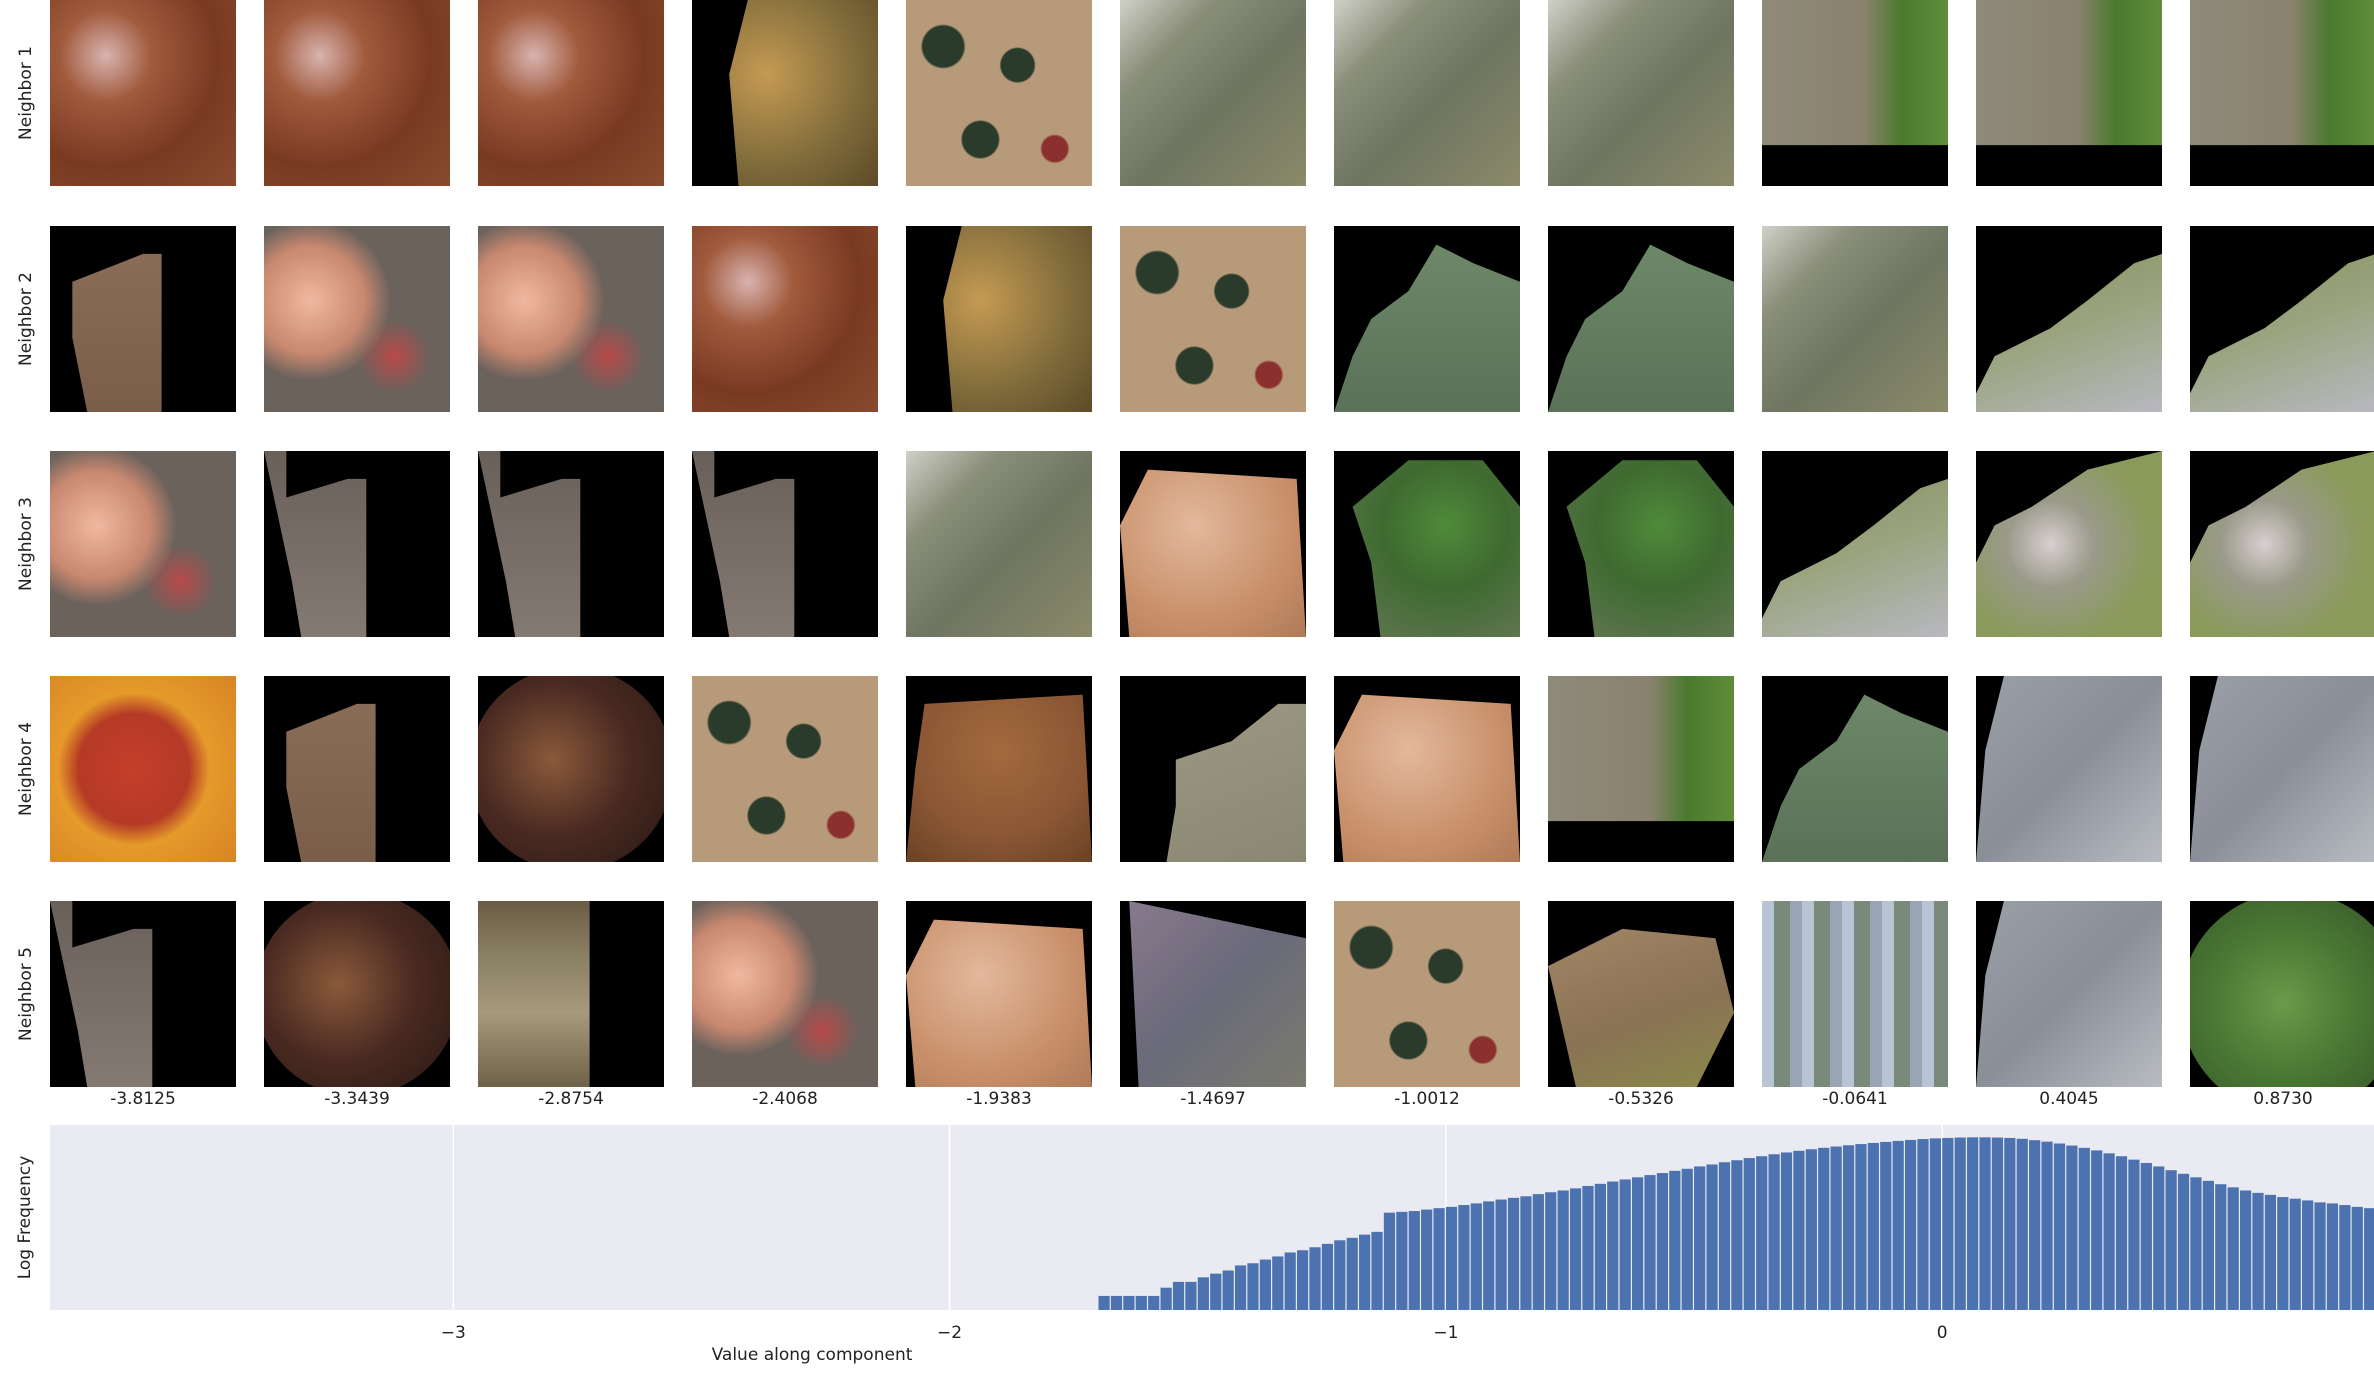 The height and width of the screenshot is (1382, 2374). I want to click on gray-stone-patch, so click(2069, 994).